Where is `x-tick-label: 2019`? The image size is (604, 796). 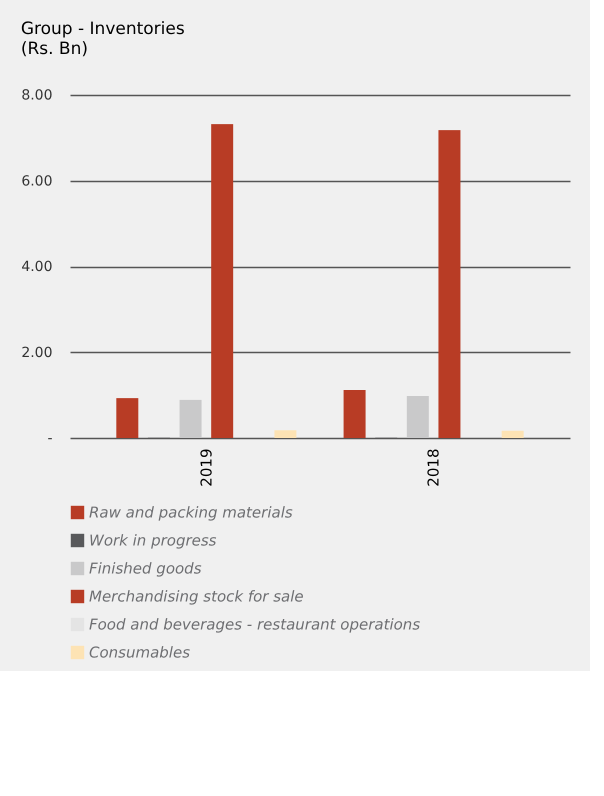
x-tick-label: 2019 is located at coordinates (206, 467).